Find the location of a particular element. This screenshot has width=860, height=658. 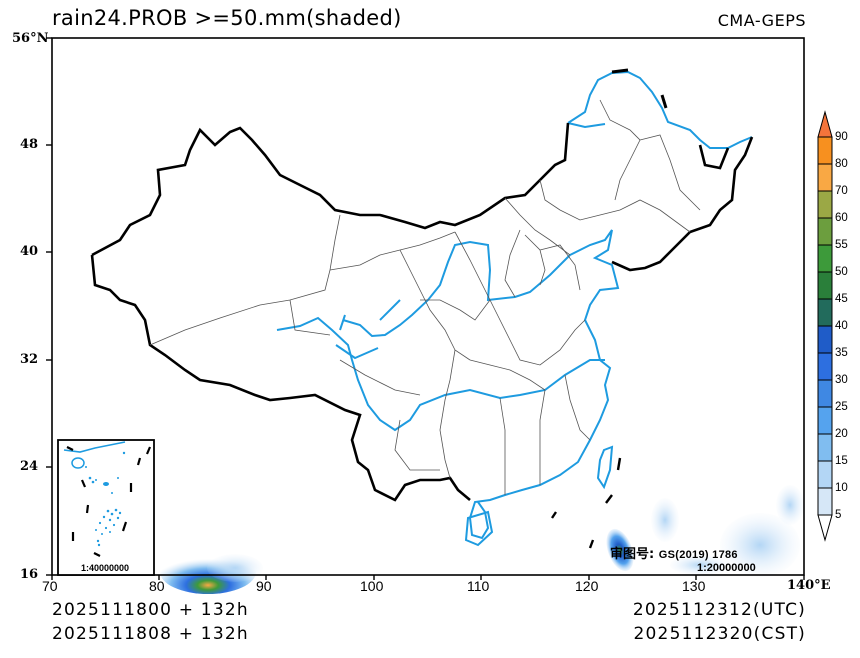

map-approval-number: 审图号: GS(2019) 1786 is located at coordinates (674, 552).